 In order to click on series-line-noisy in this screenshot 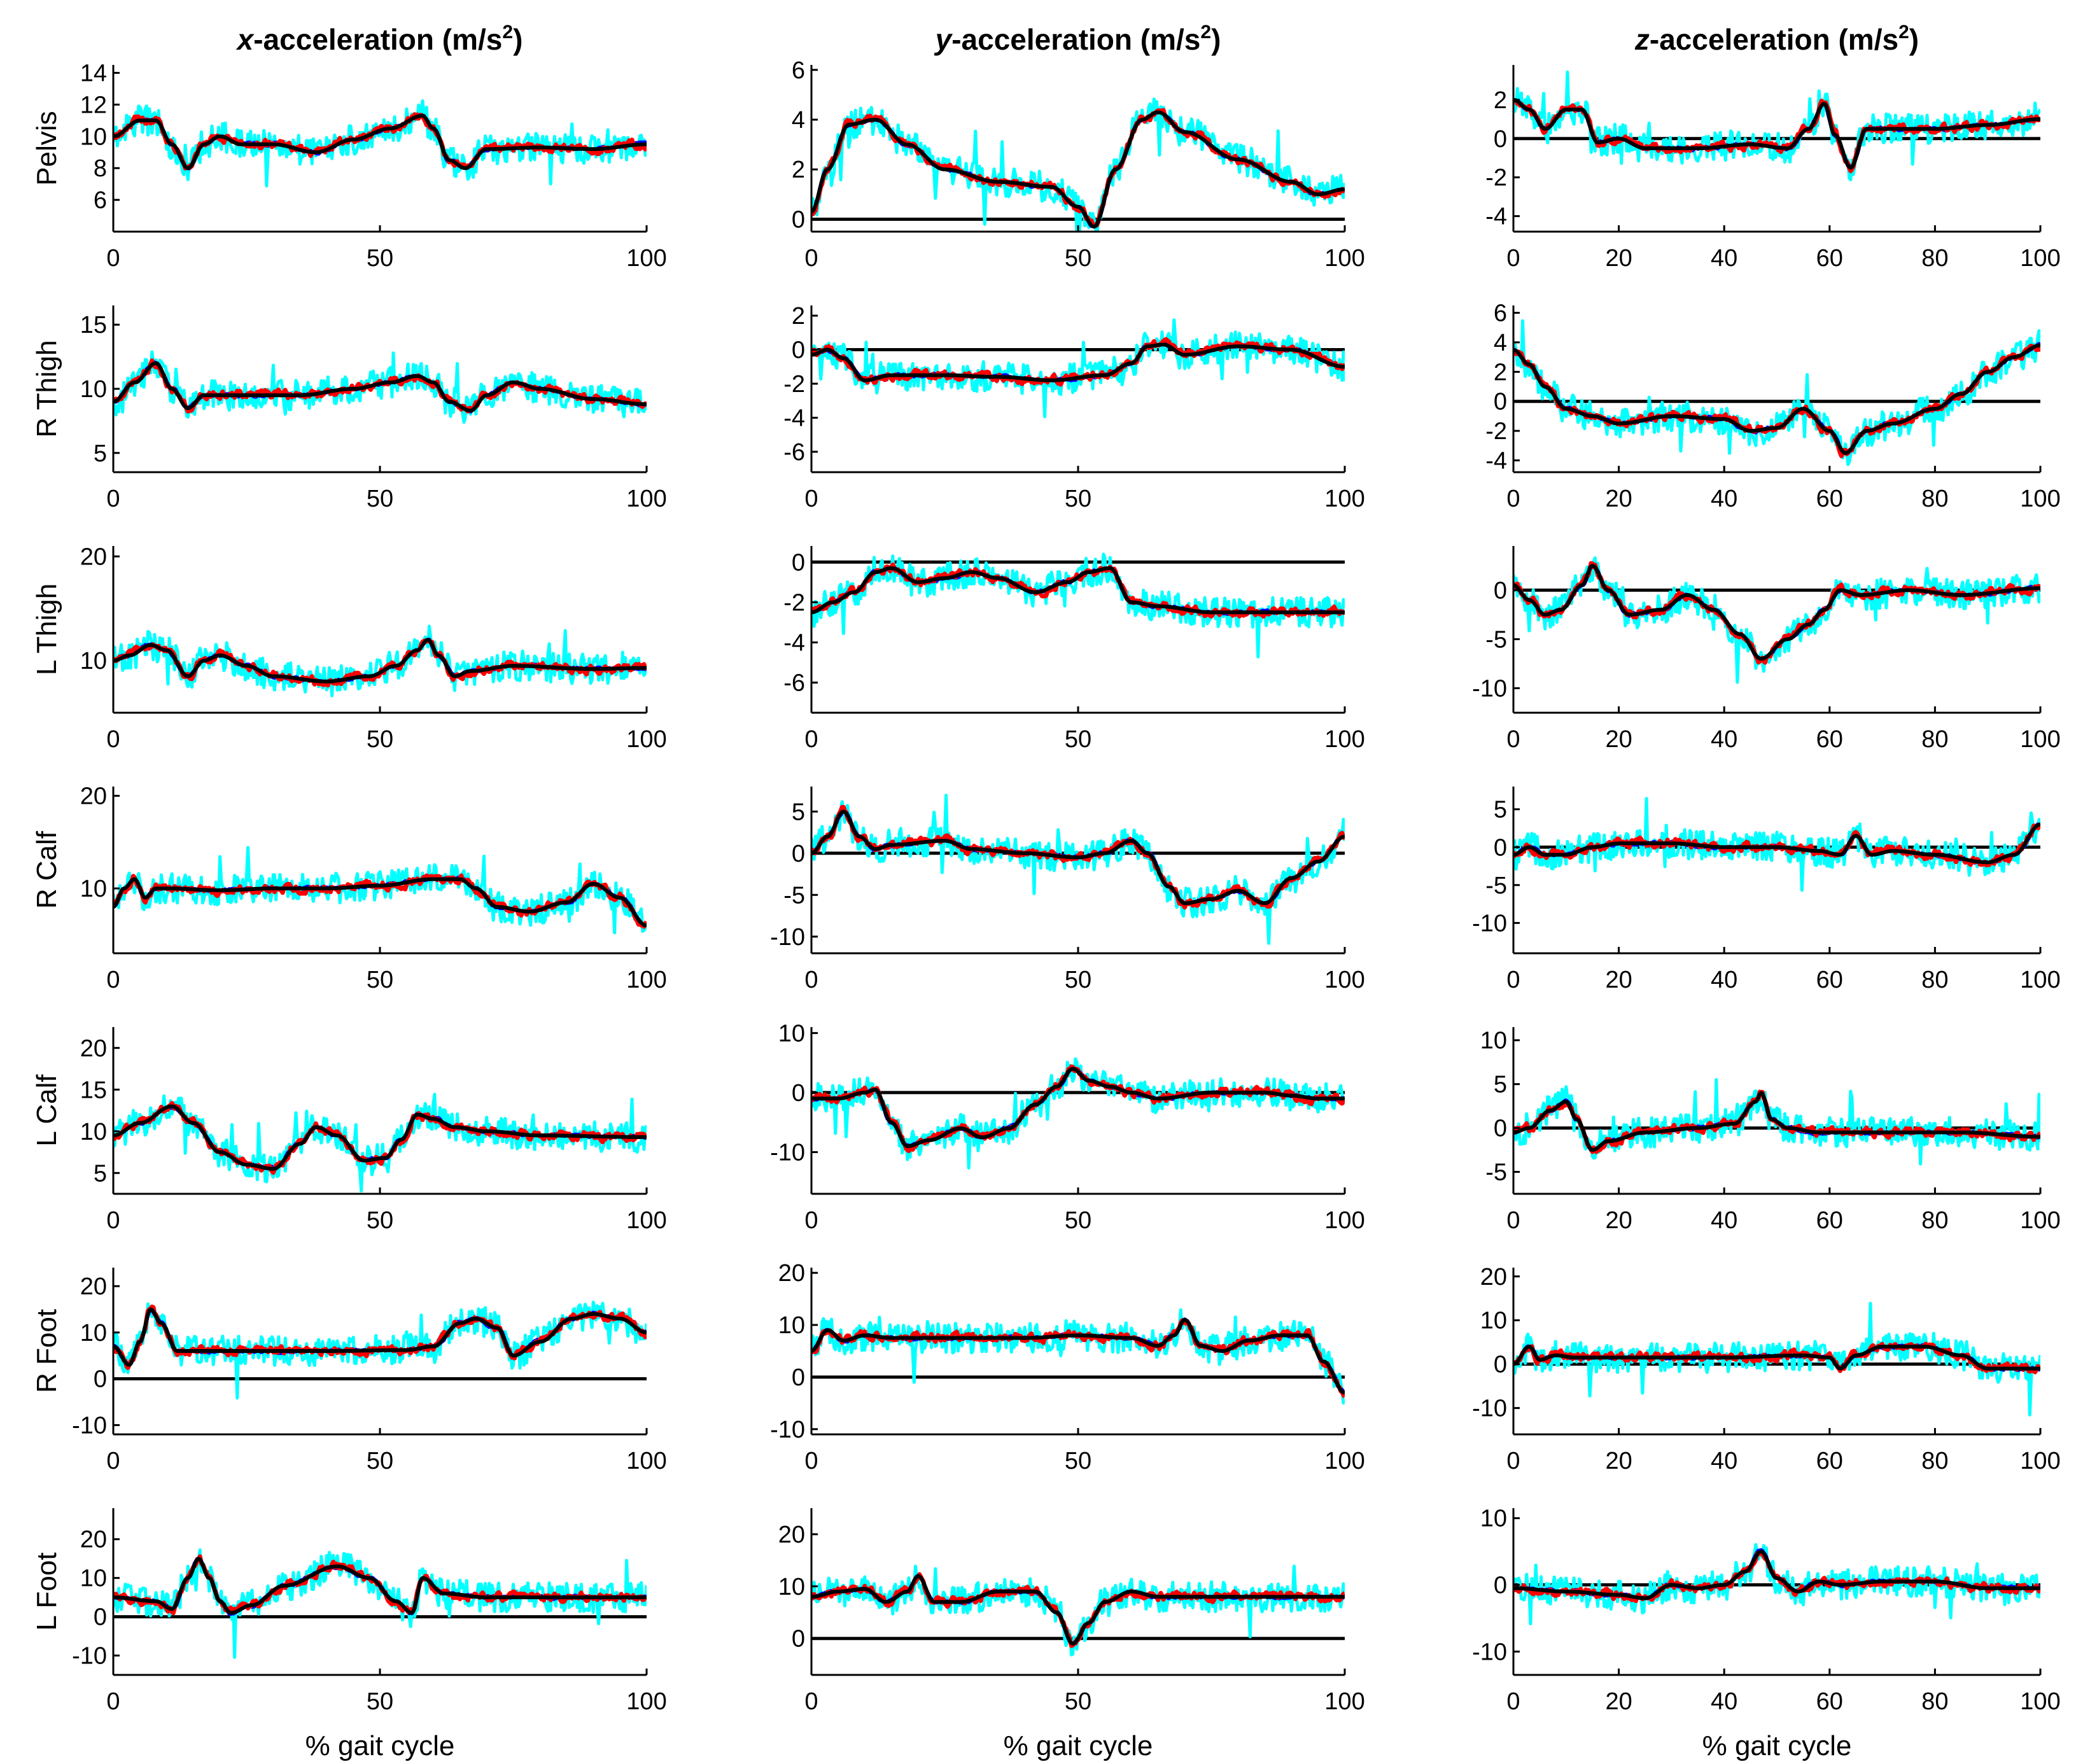, I will do `click(380, 1603)`.